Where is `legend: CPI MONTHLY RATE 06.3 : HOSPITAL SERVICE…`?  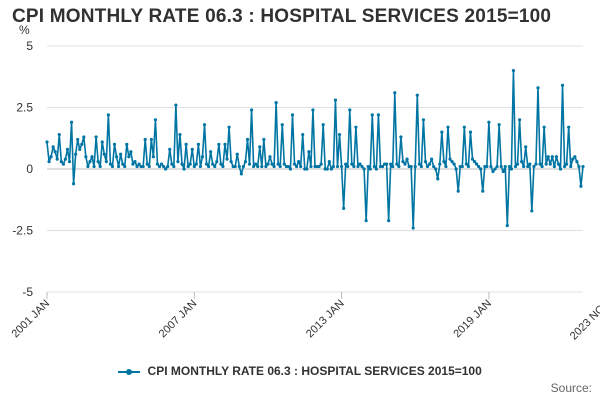 legend: CPI MONTHLY RATE 06.3 : HOSPITAL SERVICE… is located at coordinates (300, 371).